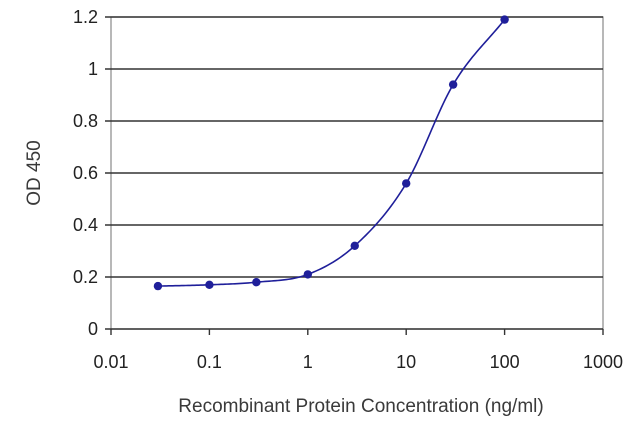  Describe the element at coordinates (34, 172) in the screenshot. I see `y-axis-title: OD 450` at that location.